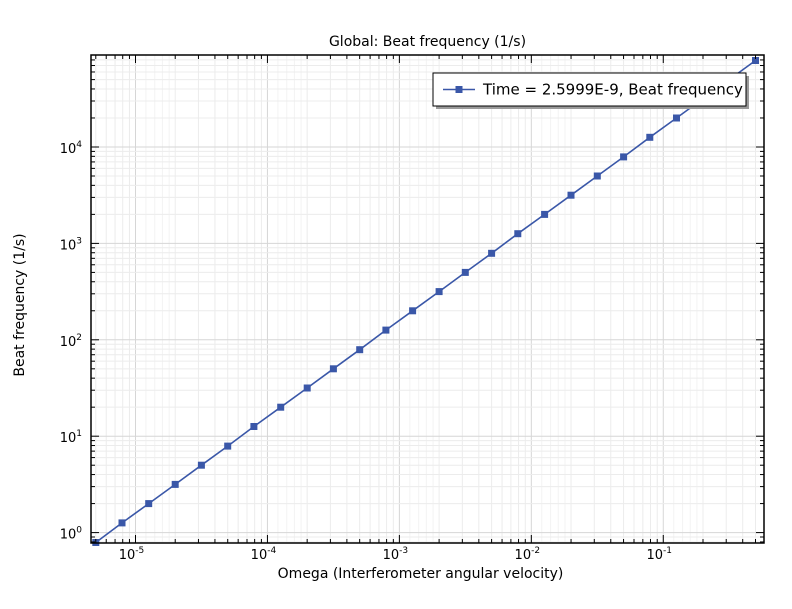 The width and height of the screenshot is (792, 609). Describe the element at coordinates (79, 531) in the screenshot. I see `y-tick-label-exponent: 0` at that location.